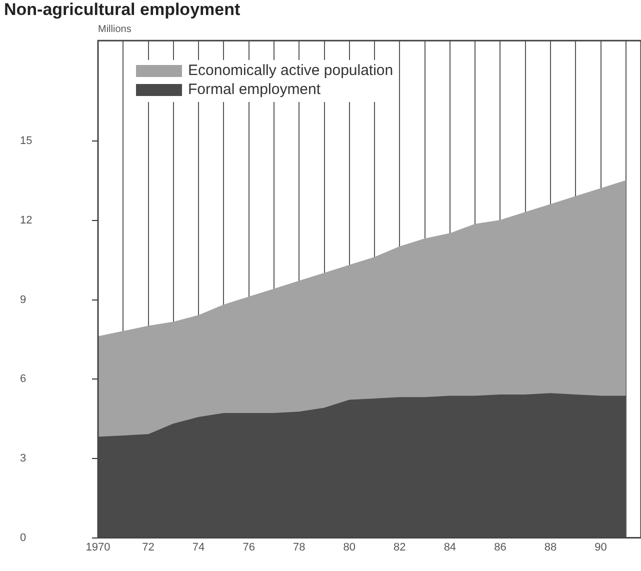 This screenshot has height=571, width=641. Describe the element at coordinates (450, 547) in the screenshot. I see `x-tick-label: 84` at that location.